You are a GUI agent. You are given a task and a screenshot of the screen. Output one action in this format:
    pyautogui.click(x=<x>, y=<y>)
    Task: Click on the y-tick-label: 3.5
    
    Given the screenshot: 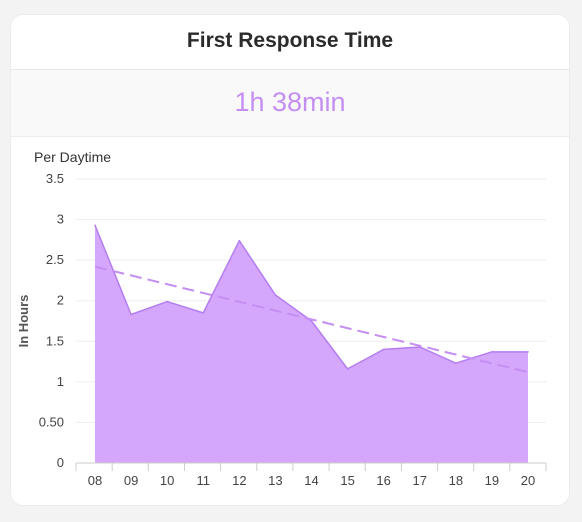 What is the action you would take?
    pyautogui.click(x=55, y=178)
    